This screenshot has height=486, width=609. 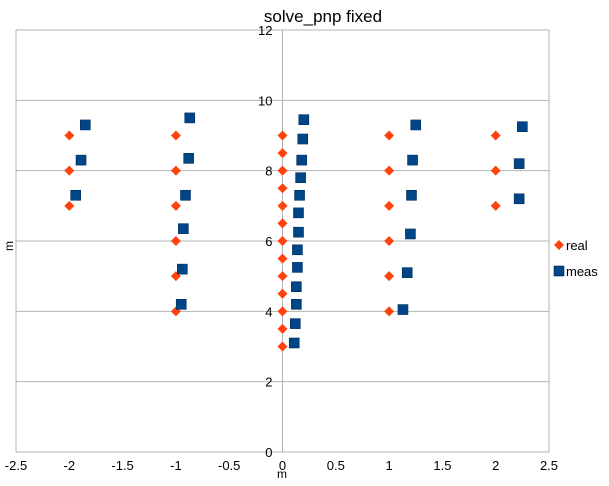 I want to click on x-tick-label: 2, so click(x=495, y=465).